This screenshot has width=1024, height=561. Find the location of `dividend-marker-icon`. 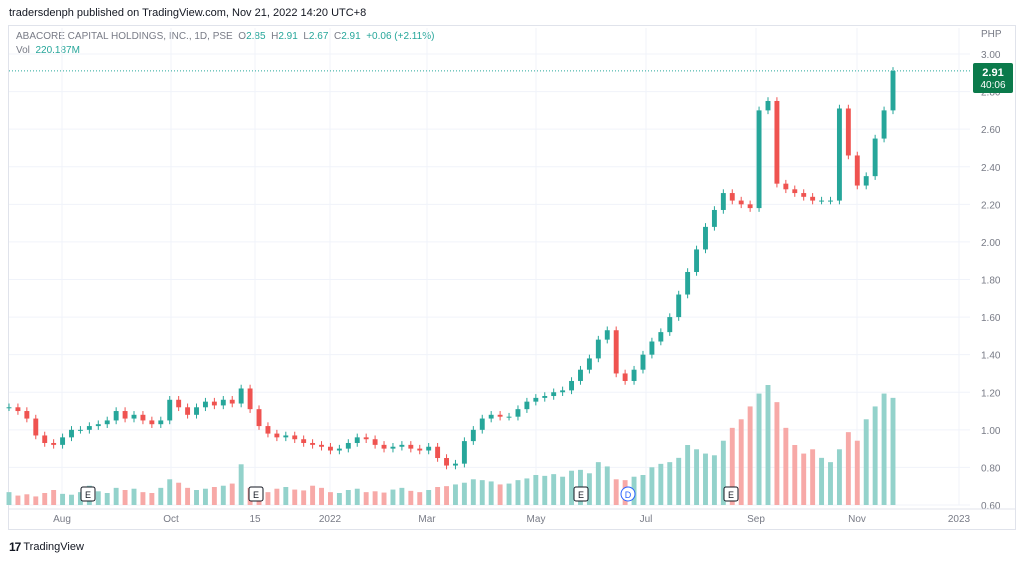

dividend-marker-icon is located at coordinates (628, 494).